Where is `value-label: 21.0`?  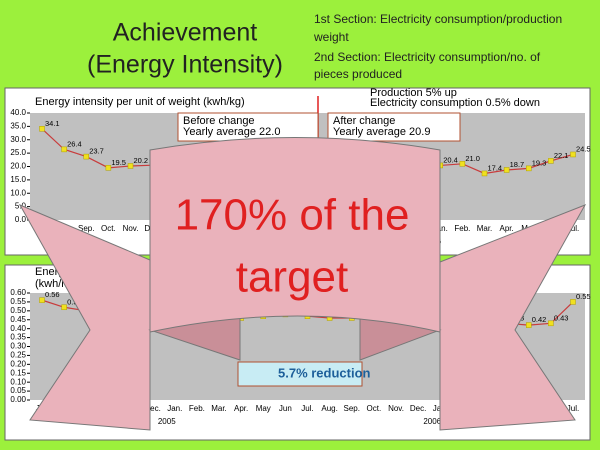
value-label: 21.0 is located at coordinates (472, 158).